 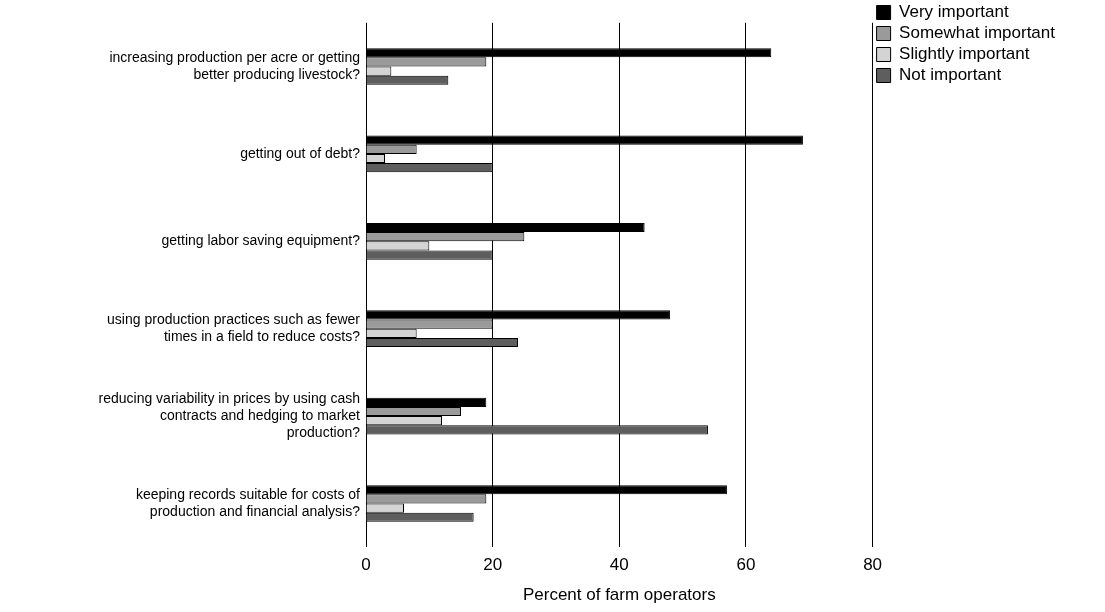 What do you see at coordinates (873, 565) in the screenshot?
I see `x-tick-label: 80` at bounding box center [873, 565].